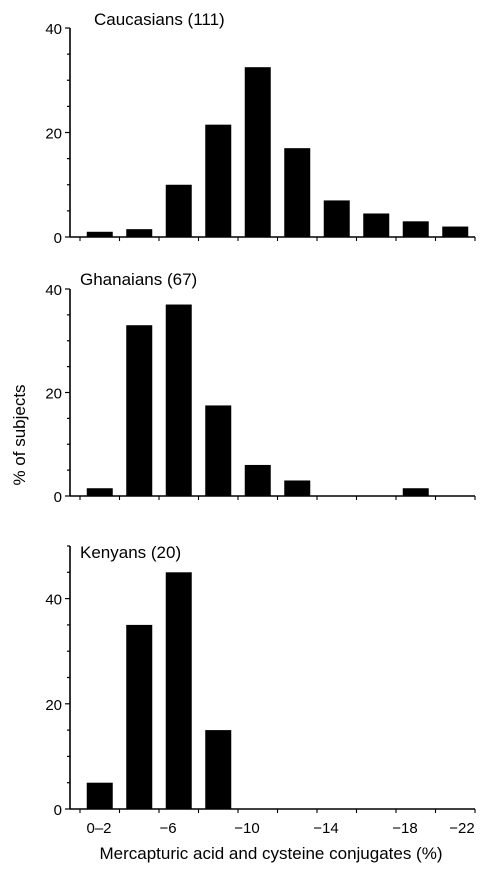 Image resolution: width=497 pixels, height=869 pixels. Describe the element at coordinates (98, 828) in the screenshot. I see `x-tick-label: 0–2` at that location.